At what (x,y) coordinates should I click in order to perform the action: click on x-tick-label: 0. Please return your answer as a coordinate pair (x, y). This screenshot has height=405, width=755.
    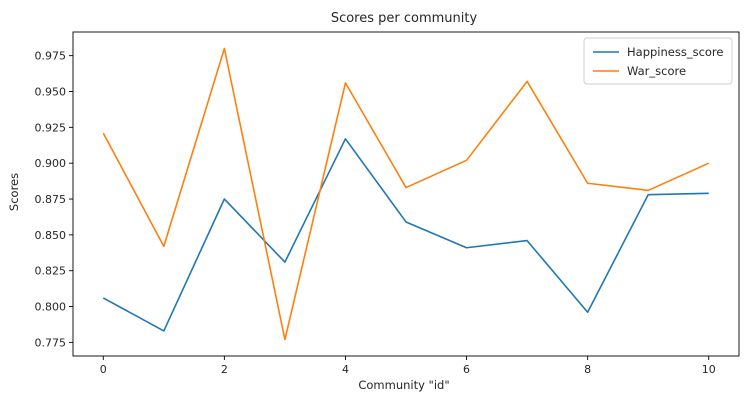
    Looking at the image, I should click on (103, 369).